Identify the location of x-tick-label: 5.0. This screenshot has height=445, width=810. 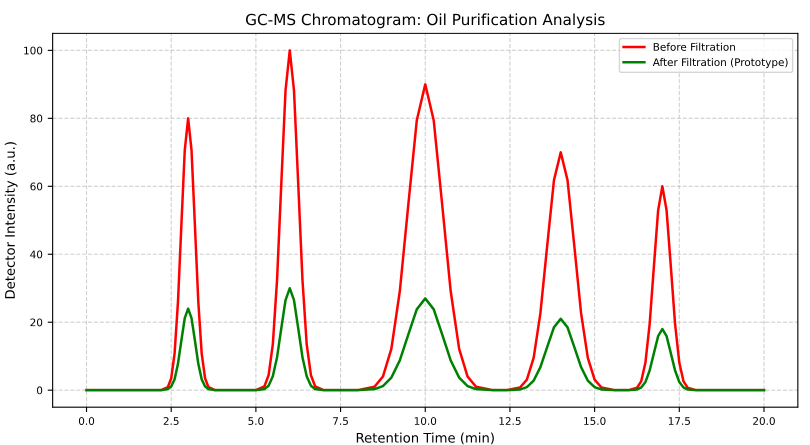
(256, 421).